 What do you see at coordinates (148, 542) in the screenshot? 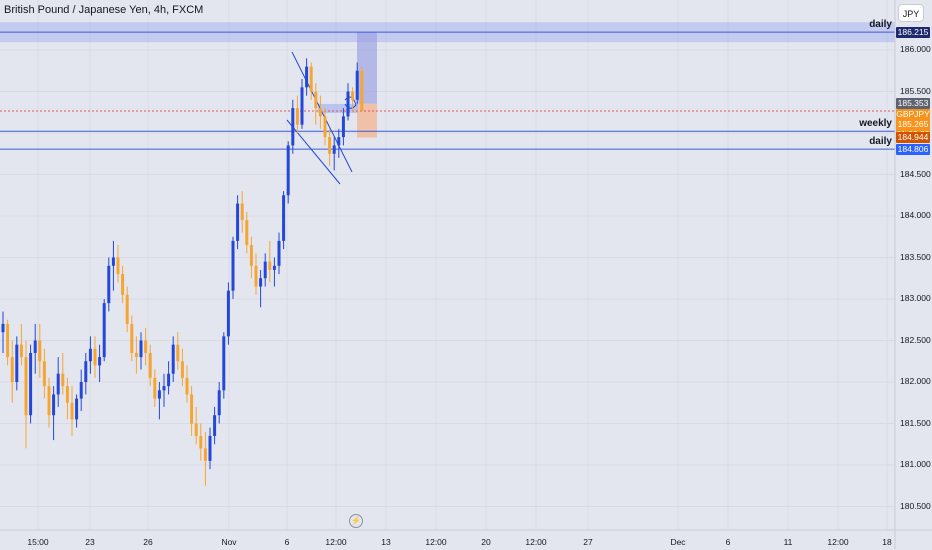
I see `x-tick-label: 26` at bounding box center [148, 542].